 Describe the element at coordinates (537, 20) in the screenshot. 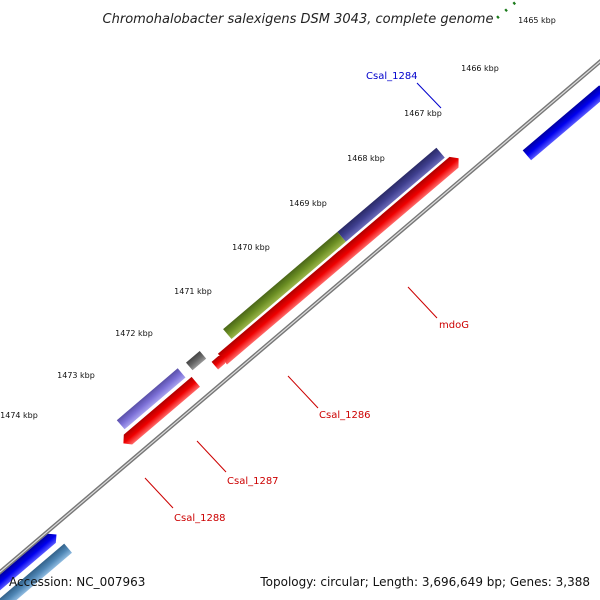

I see `tick-label-1465: 1465 kbp` at that location.